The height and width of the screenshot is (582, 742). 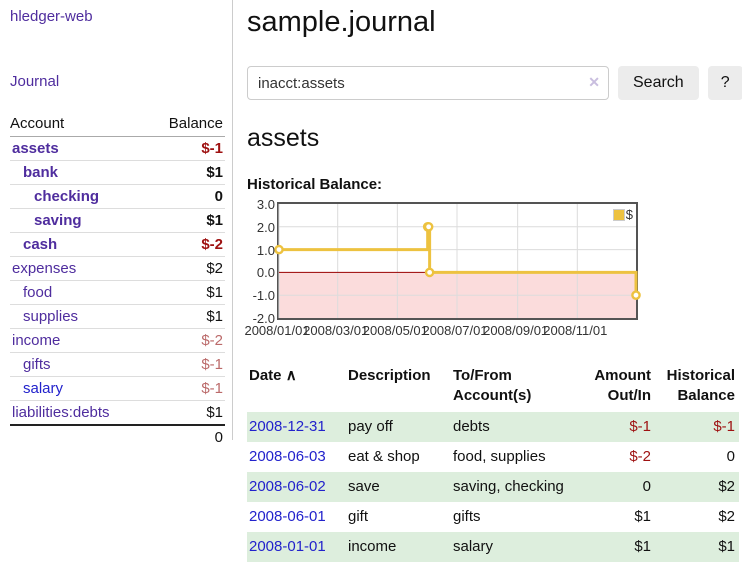 I want to click on brand-link: hledger-web, so click(x=51, y=16).